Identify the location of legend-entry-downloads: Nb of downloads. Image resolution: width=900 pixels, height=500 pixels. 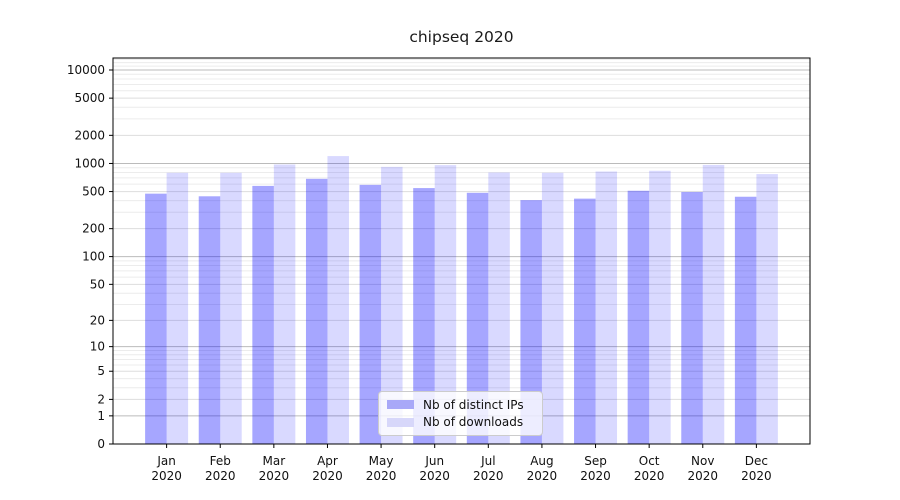
(460, 422).